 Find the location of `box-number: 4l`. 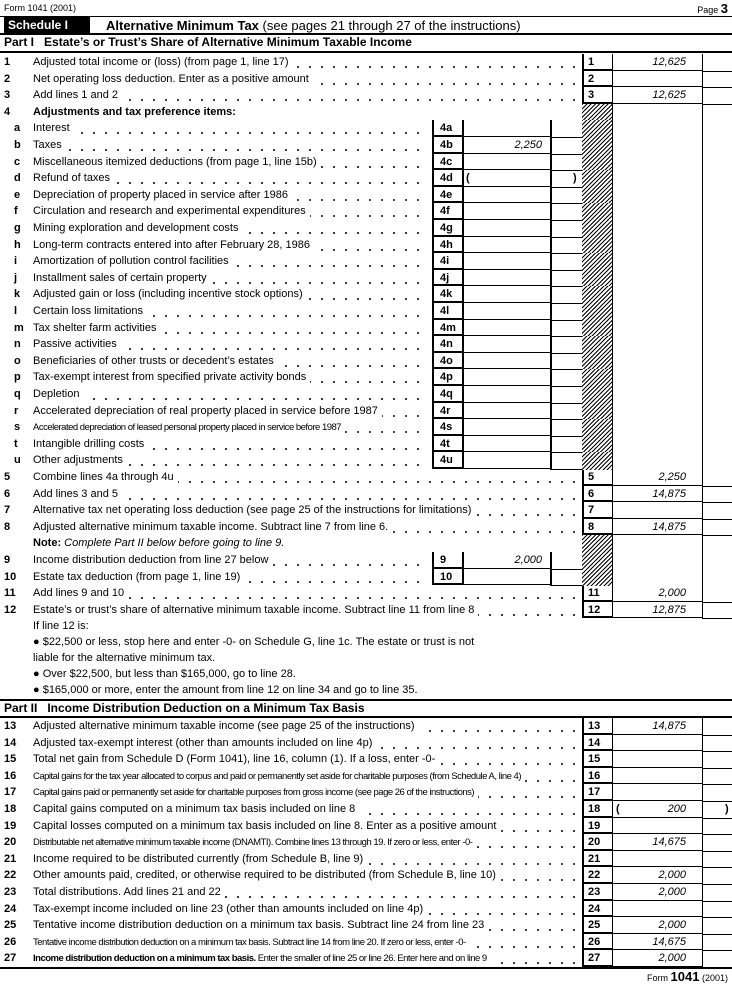

box-number: 4l is located at coordinates (447, 311).